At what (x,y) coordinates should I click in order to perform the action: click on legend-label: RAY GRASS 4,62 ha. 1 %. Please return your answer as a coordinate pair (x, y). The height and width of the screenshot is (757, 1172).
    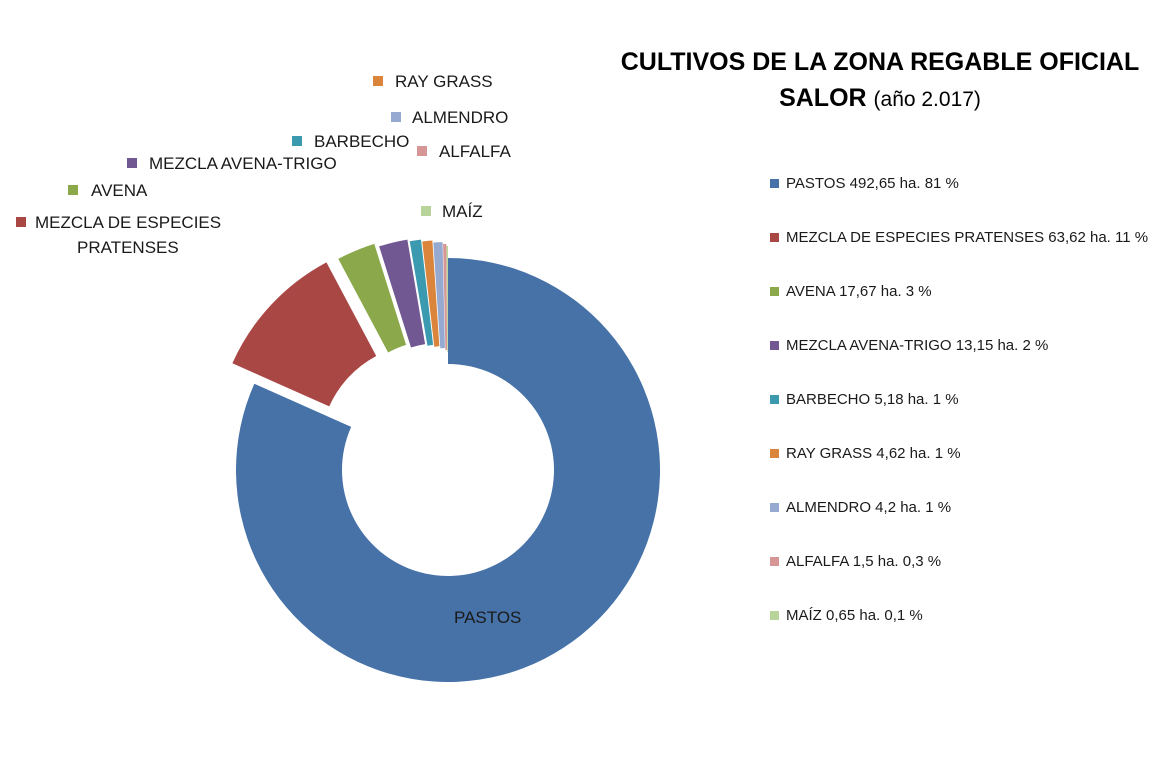
    Looking at the image, I should click on (873, 453).